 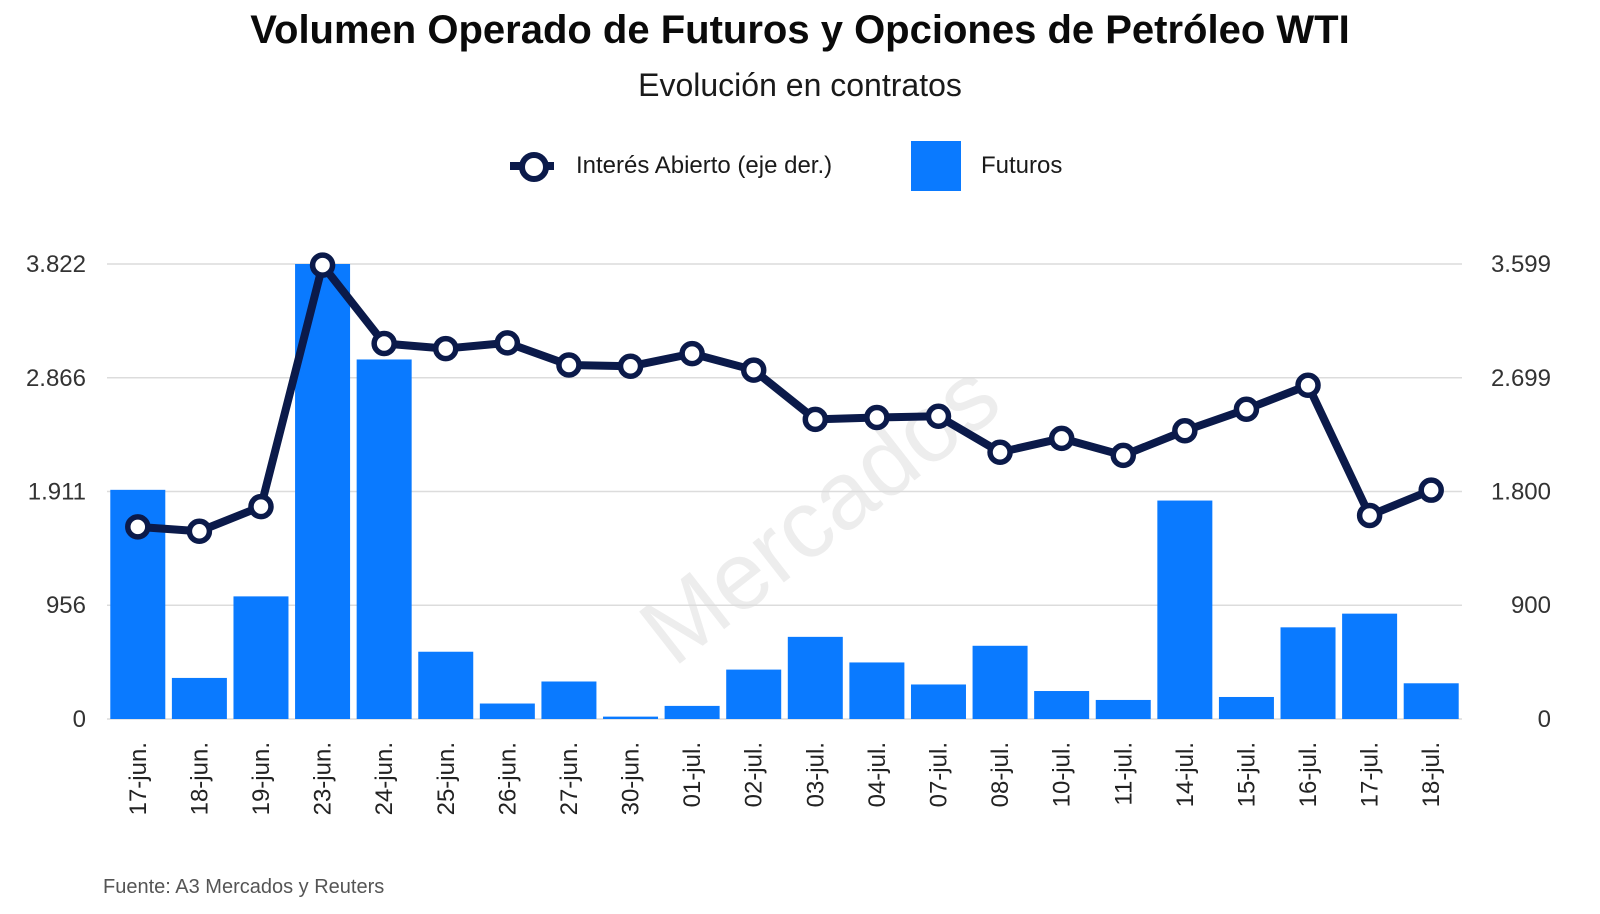 I want to click on x-tick-label: 25-jun., so click(x=446, y=778).